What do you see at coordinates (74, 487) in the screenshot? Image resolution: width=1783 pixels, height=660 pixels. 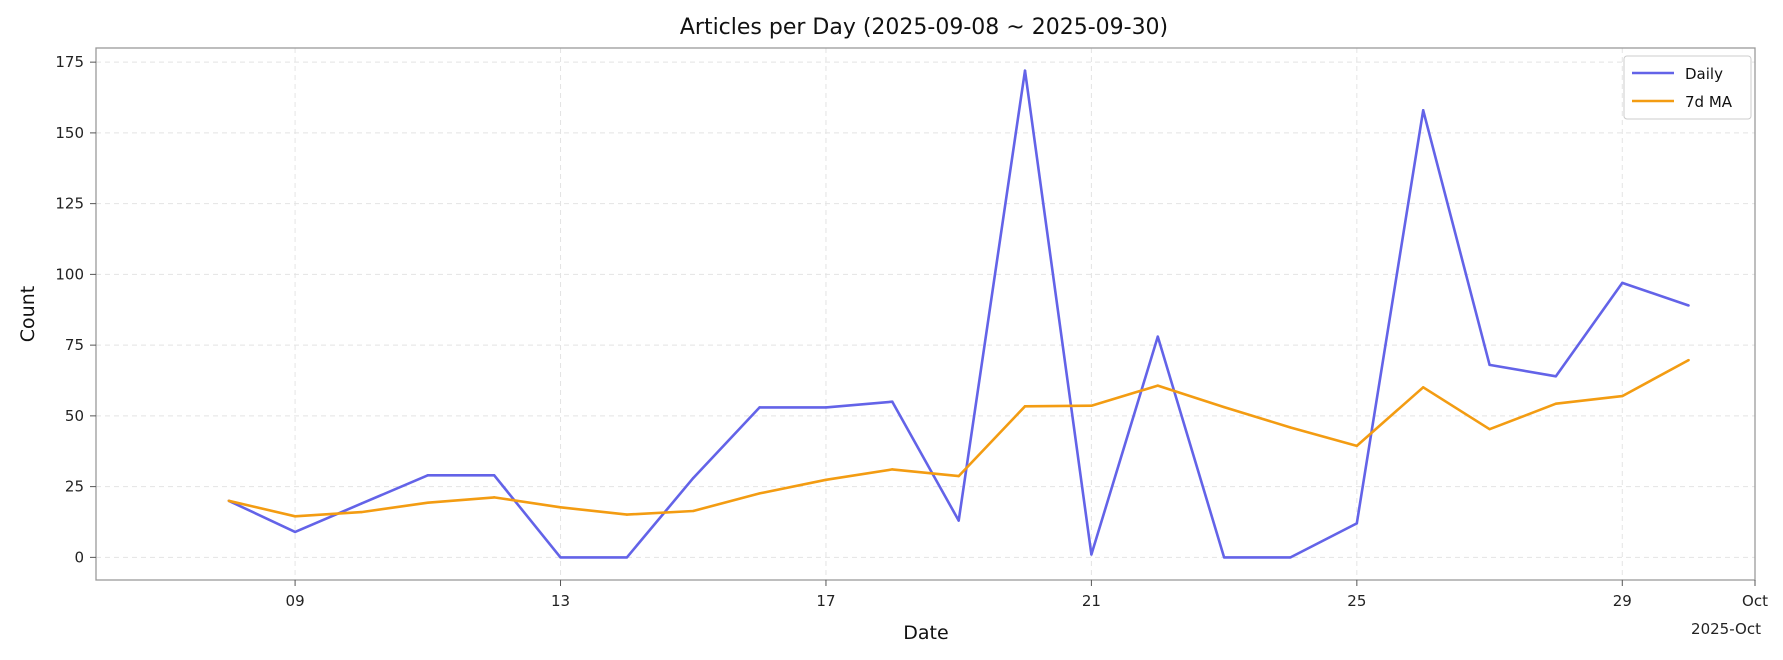 I see `y-tick-label: 25` at bounding box center [74, 487].